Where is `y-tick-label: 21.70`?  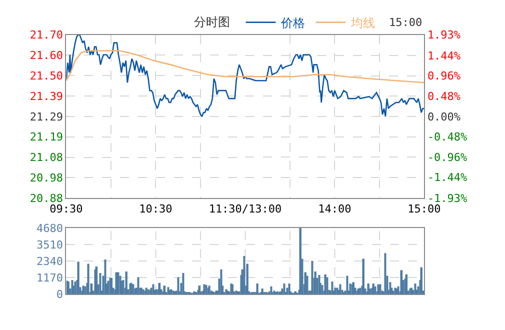 y-tick-label: 21.70 is located at coordinates (47, 35).